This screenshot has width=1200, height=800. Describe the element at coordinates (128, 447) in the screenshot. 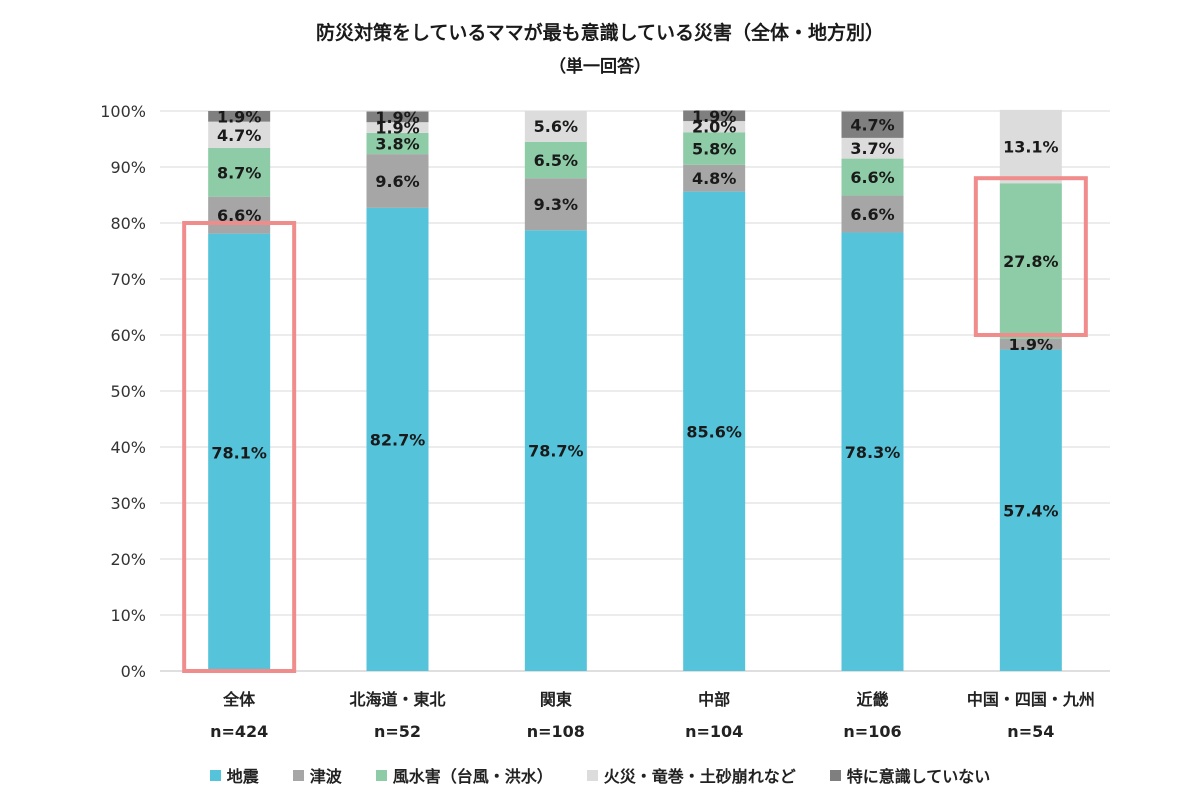

I see `y-tick-label: 40%` at that location.